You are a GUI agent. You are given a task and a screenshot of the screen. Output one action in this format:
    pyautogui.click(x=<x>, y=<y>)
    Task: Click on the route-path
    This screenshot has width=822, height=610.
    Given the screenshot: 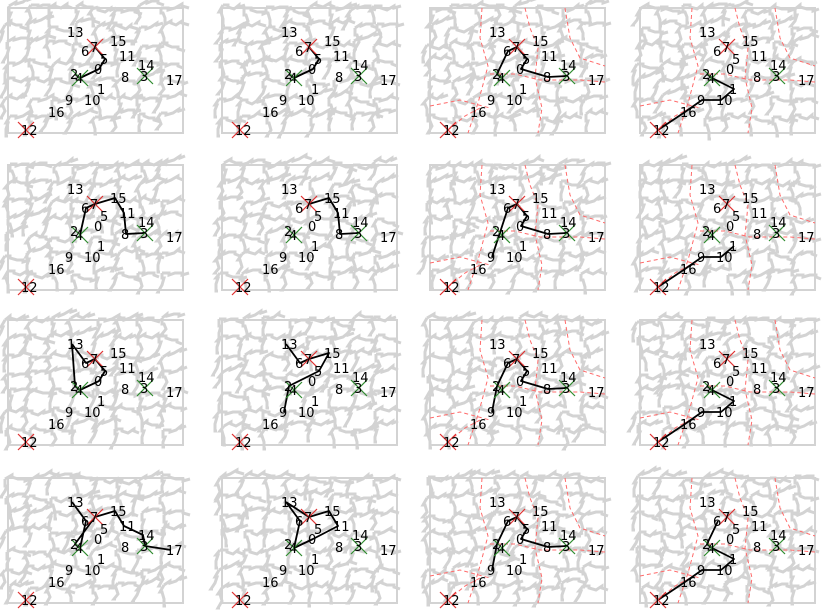 What is the action you would take?
    pyautogui.click(x=334, y=216)
    